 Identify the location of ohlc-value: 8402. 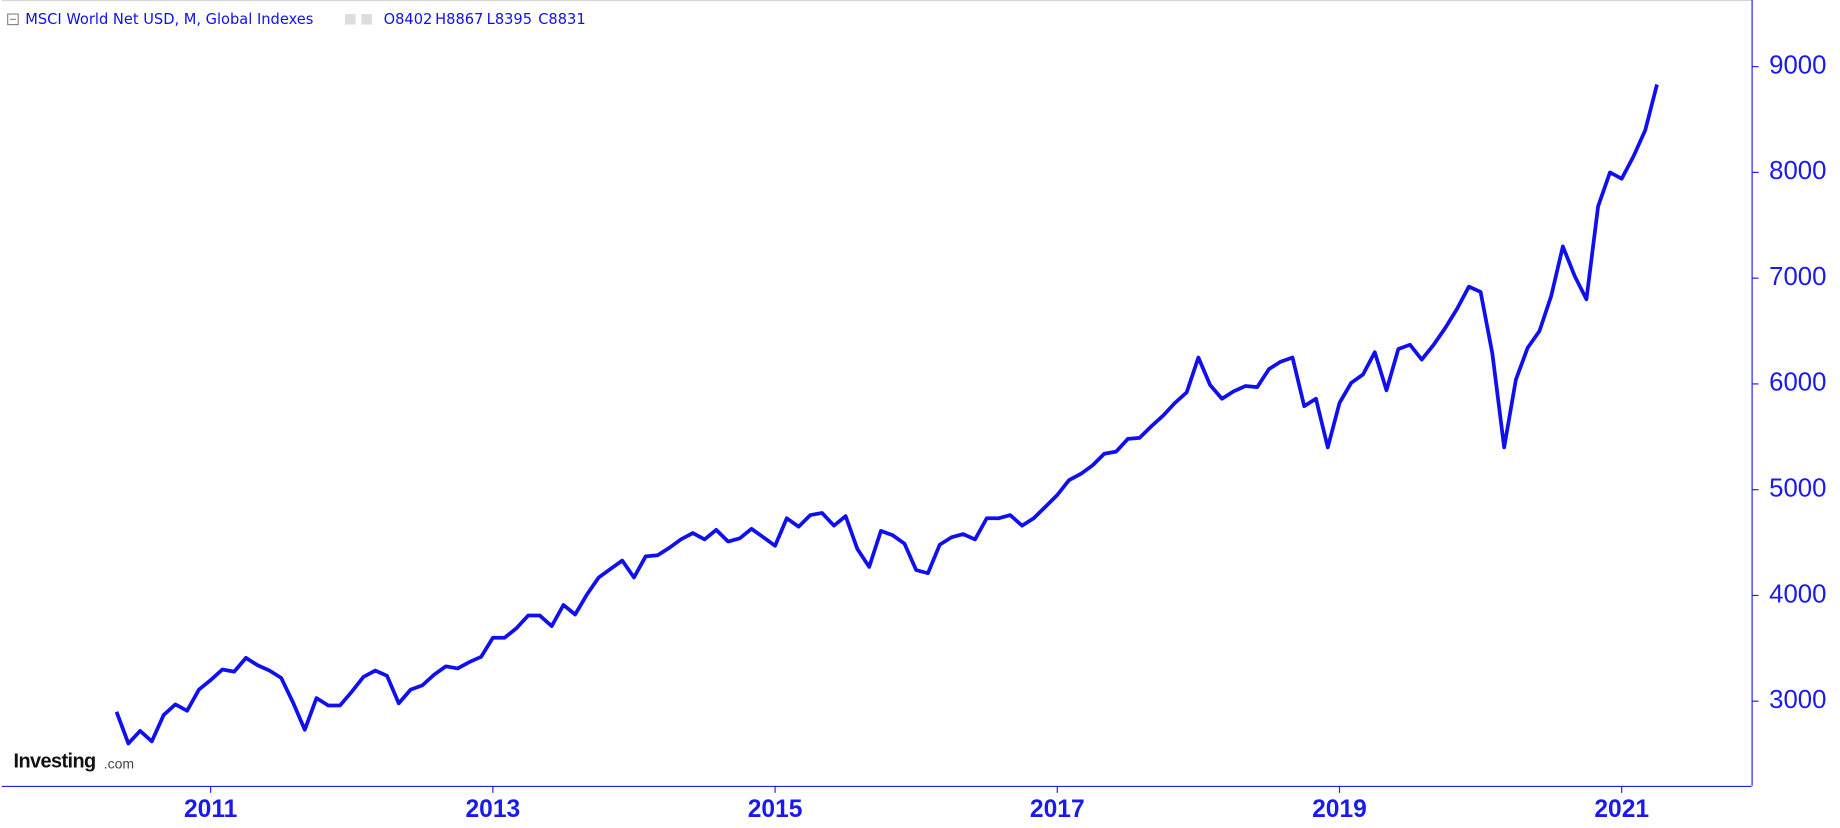
(413, 19).